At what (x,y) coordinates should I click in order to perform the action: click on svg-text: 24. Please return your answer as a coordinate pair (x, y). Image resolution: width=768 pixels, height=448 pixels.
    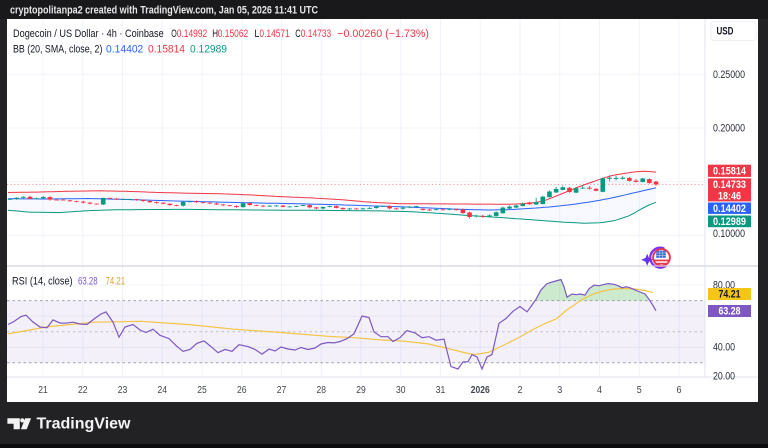
    Looking at the image, I should click on (163, 390).